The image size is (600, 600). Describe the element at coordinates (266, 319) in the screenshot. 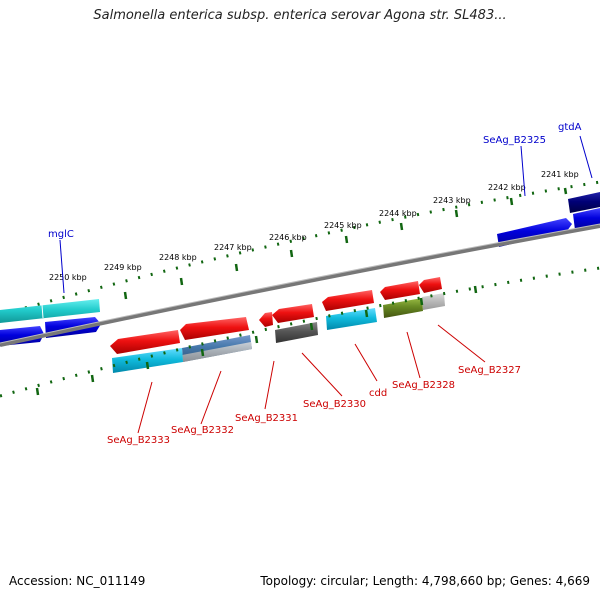

I see `gene-SeAg-B2331` at that location.